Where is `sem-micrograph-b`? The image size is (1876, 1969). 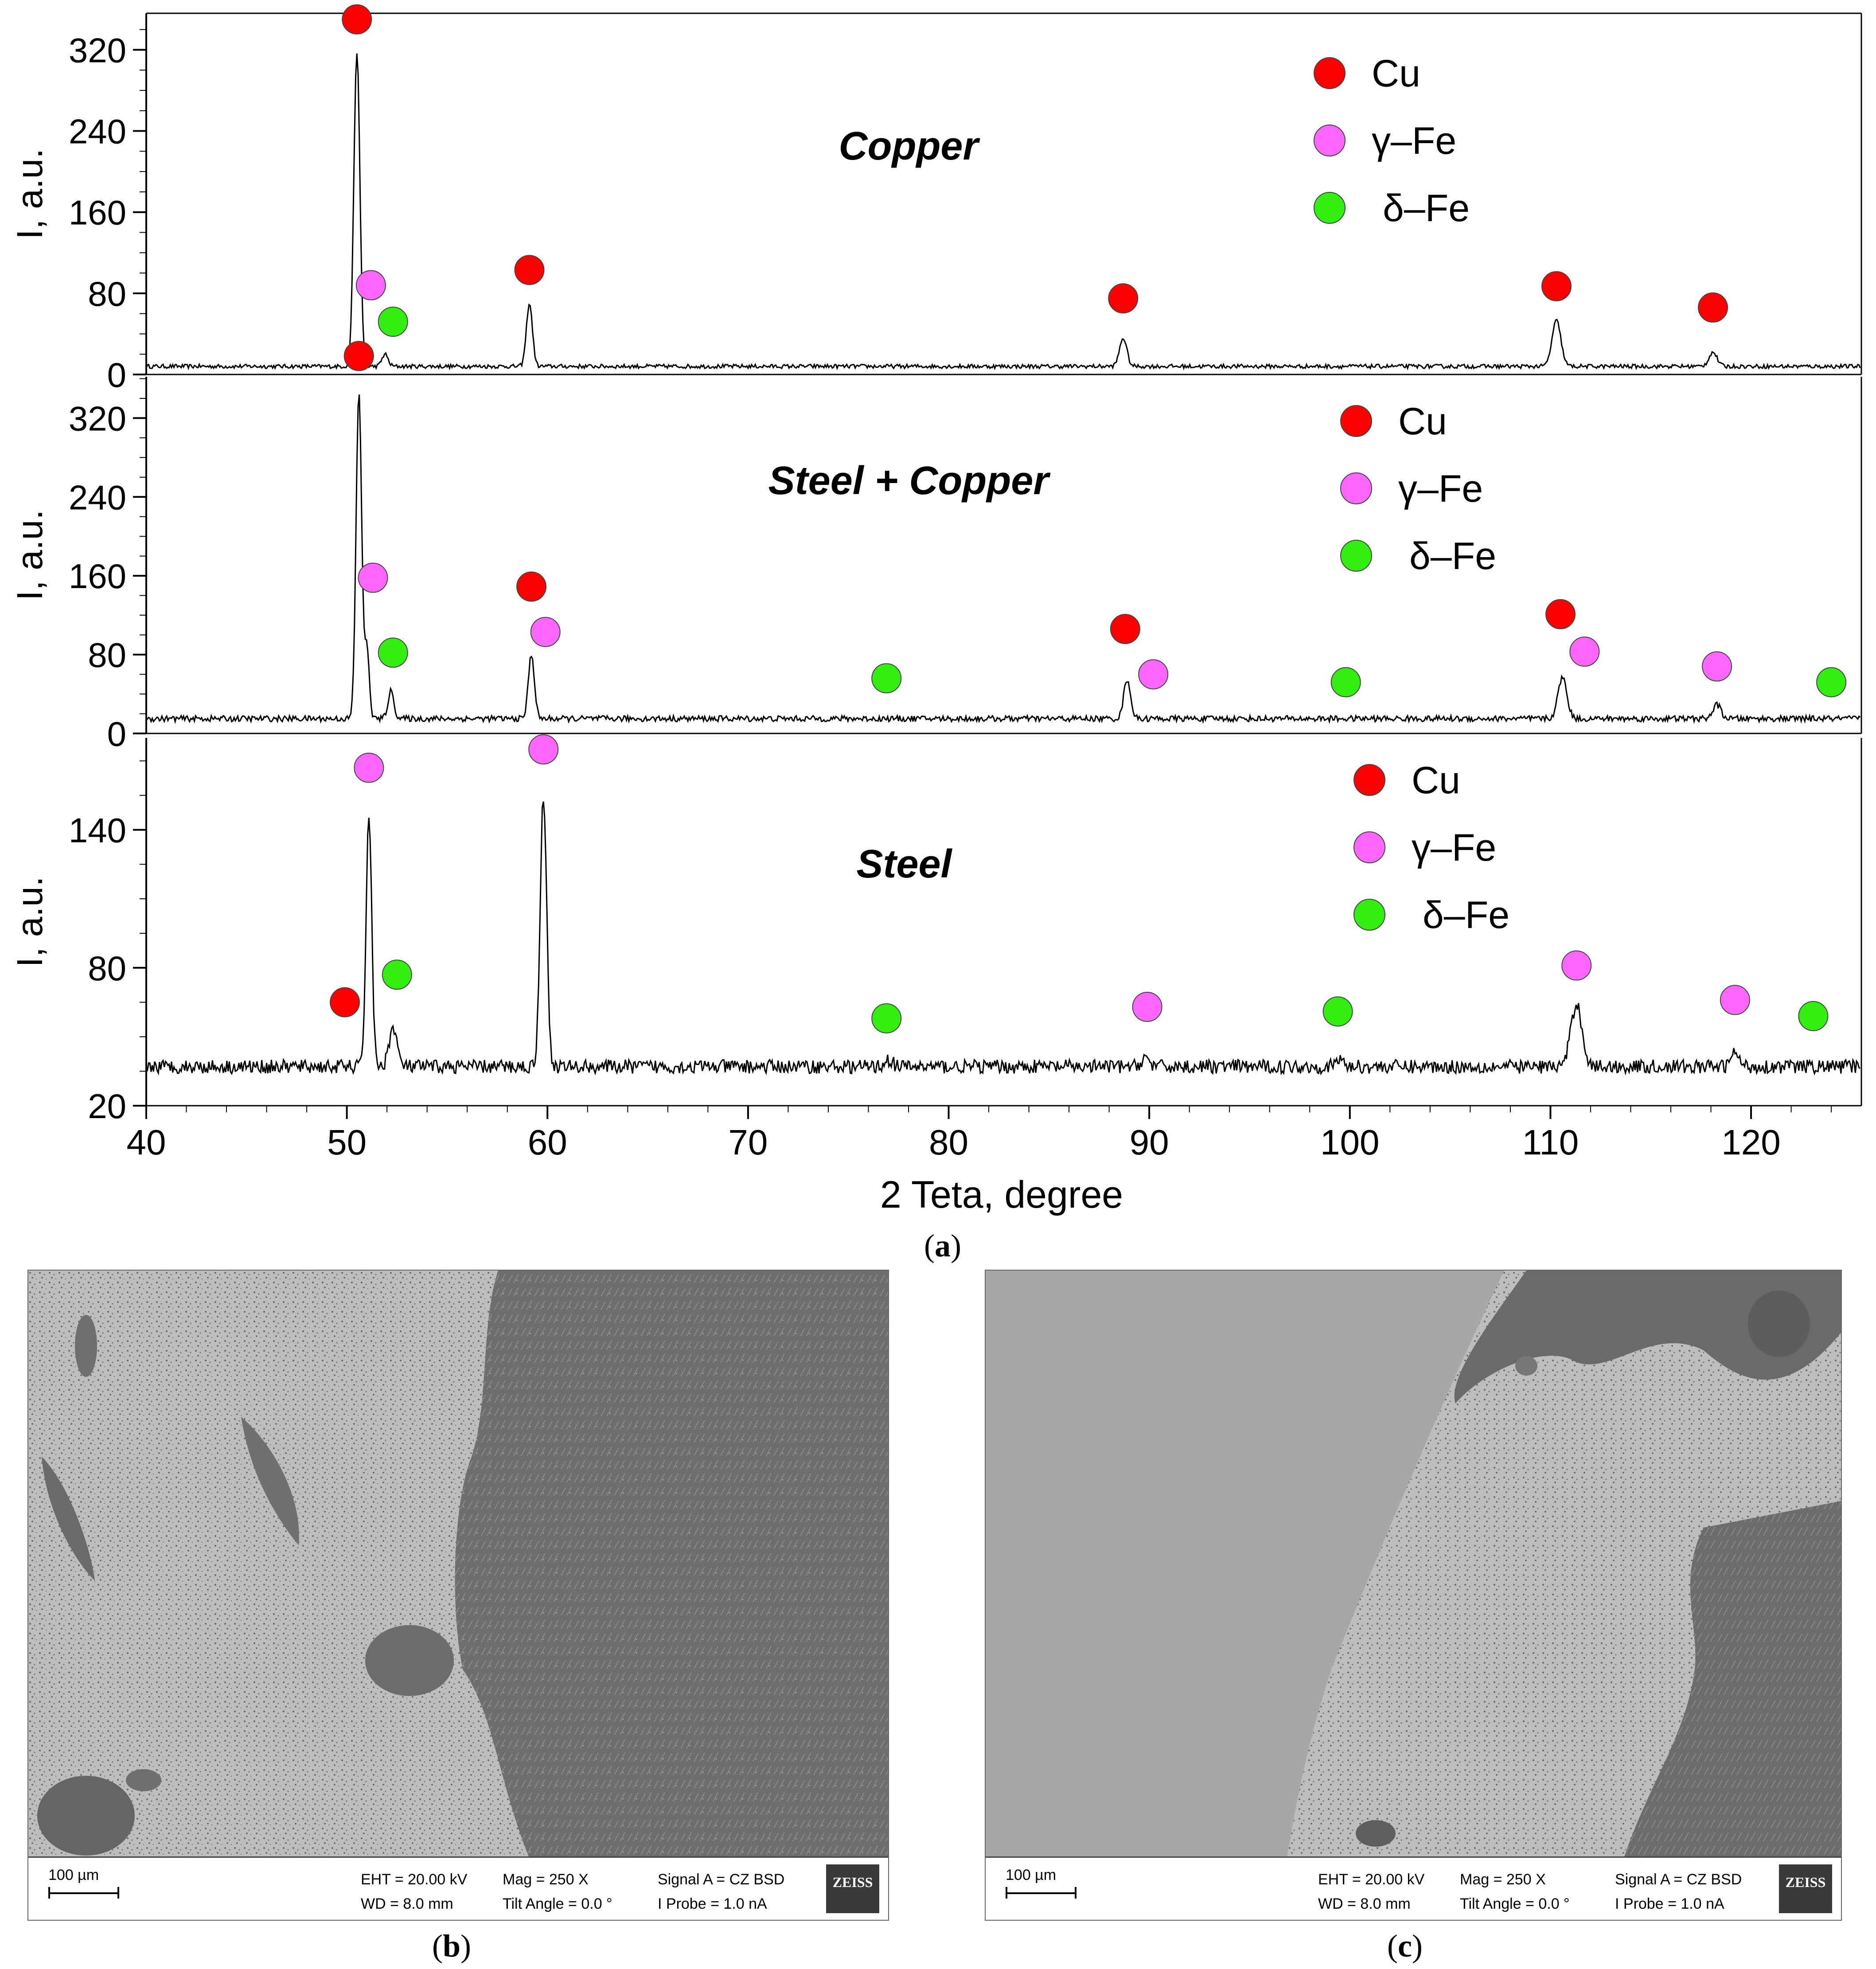 sem-micrograph-b is located at coordinates (458, 1564).